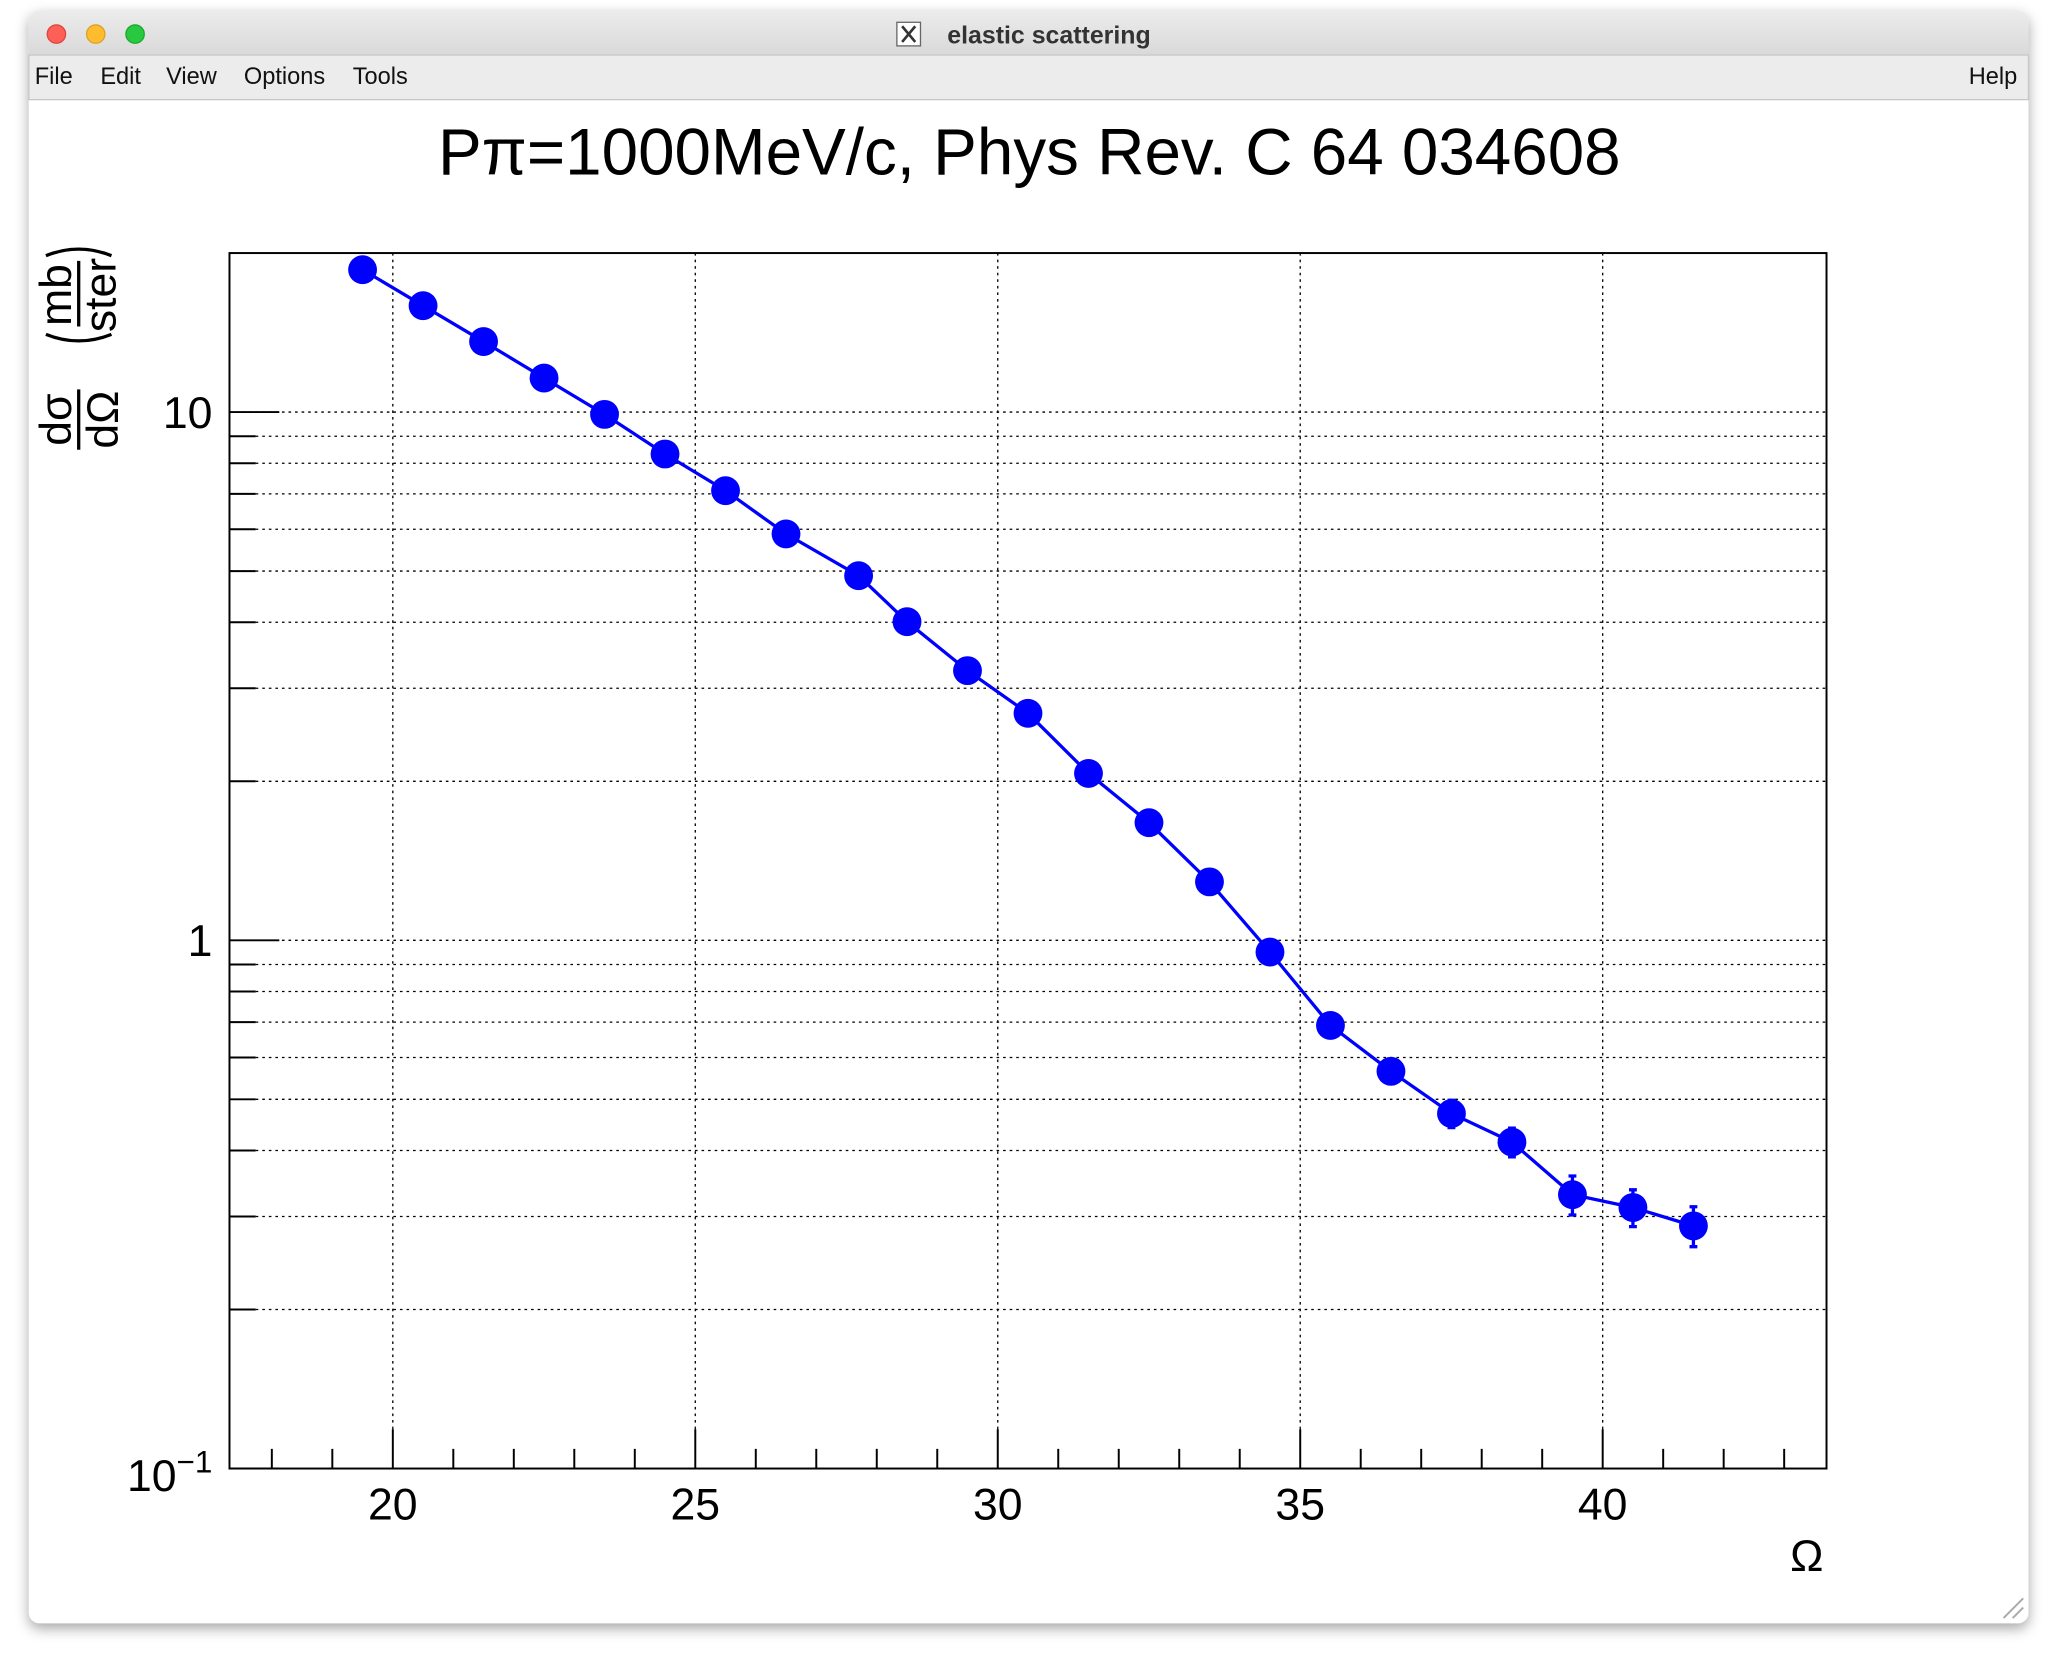 This screenshot has width=2056, height=1671. Describe the element at coordinates (998, 1505) in the screenshot. I see `x-tick-label: 30` at that location.